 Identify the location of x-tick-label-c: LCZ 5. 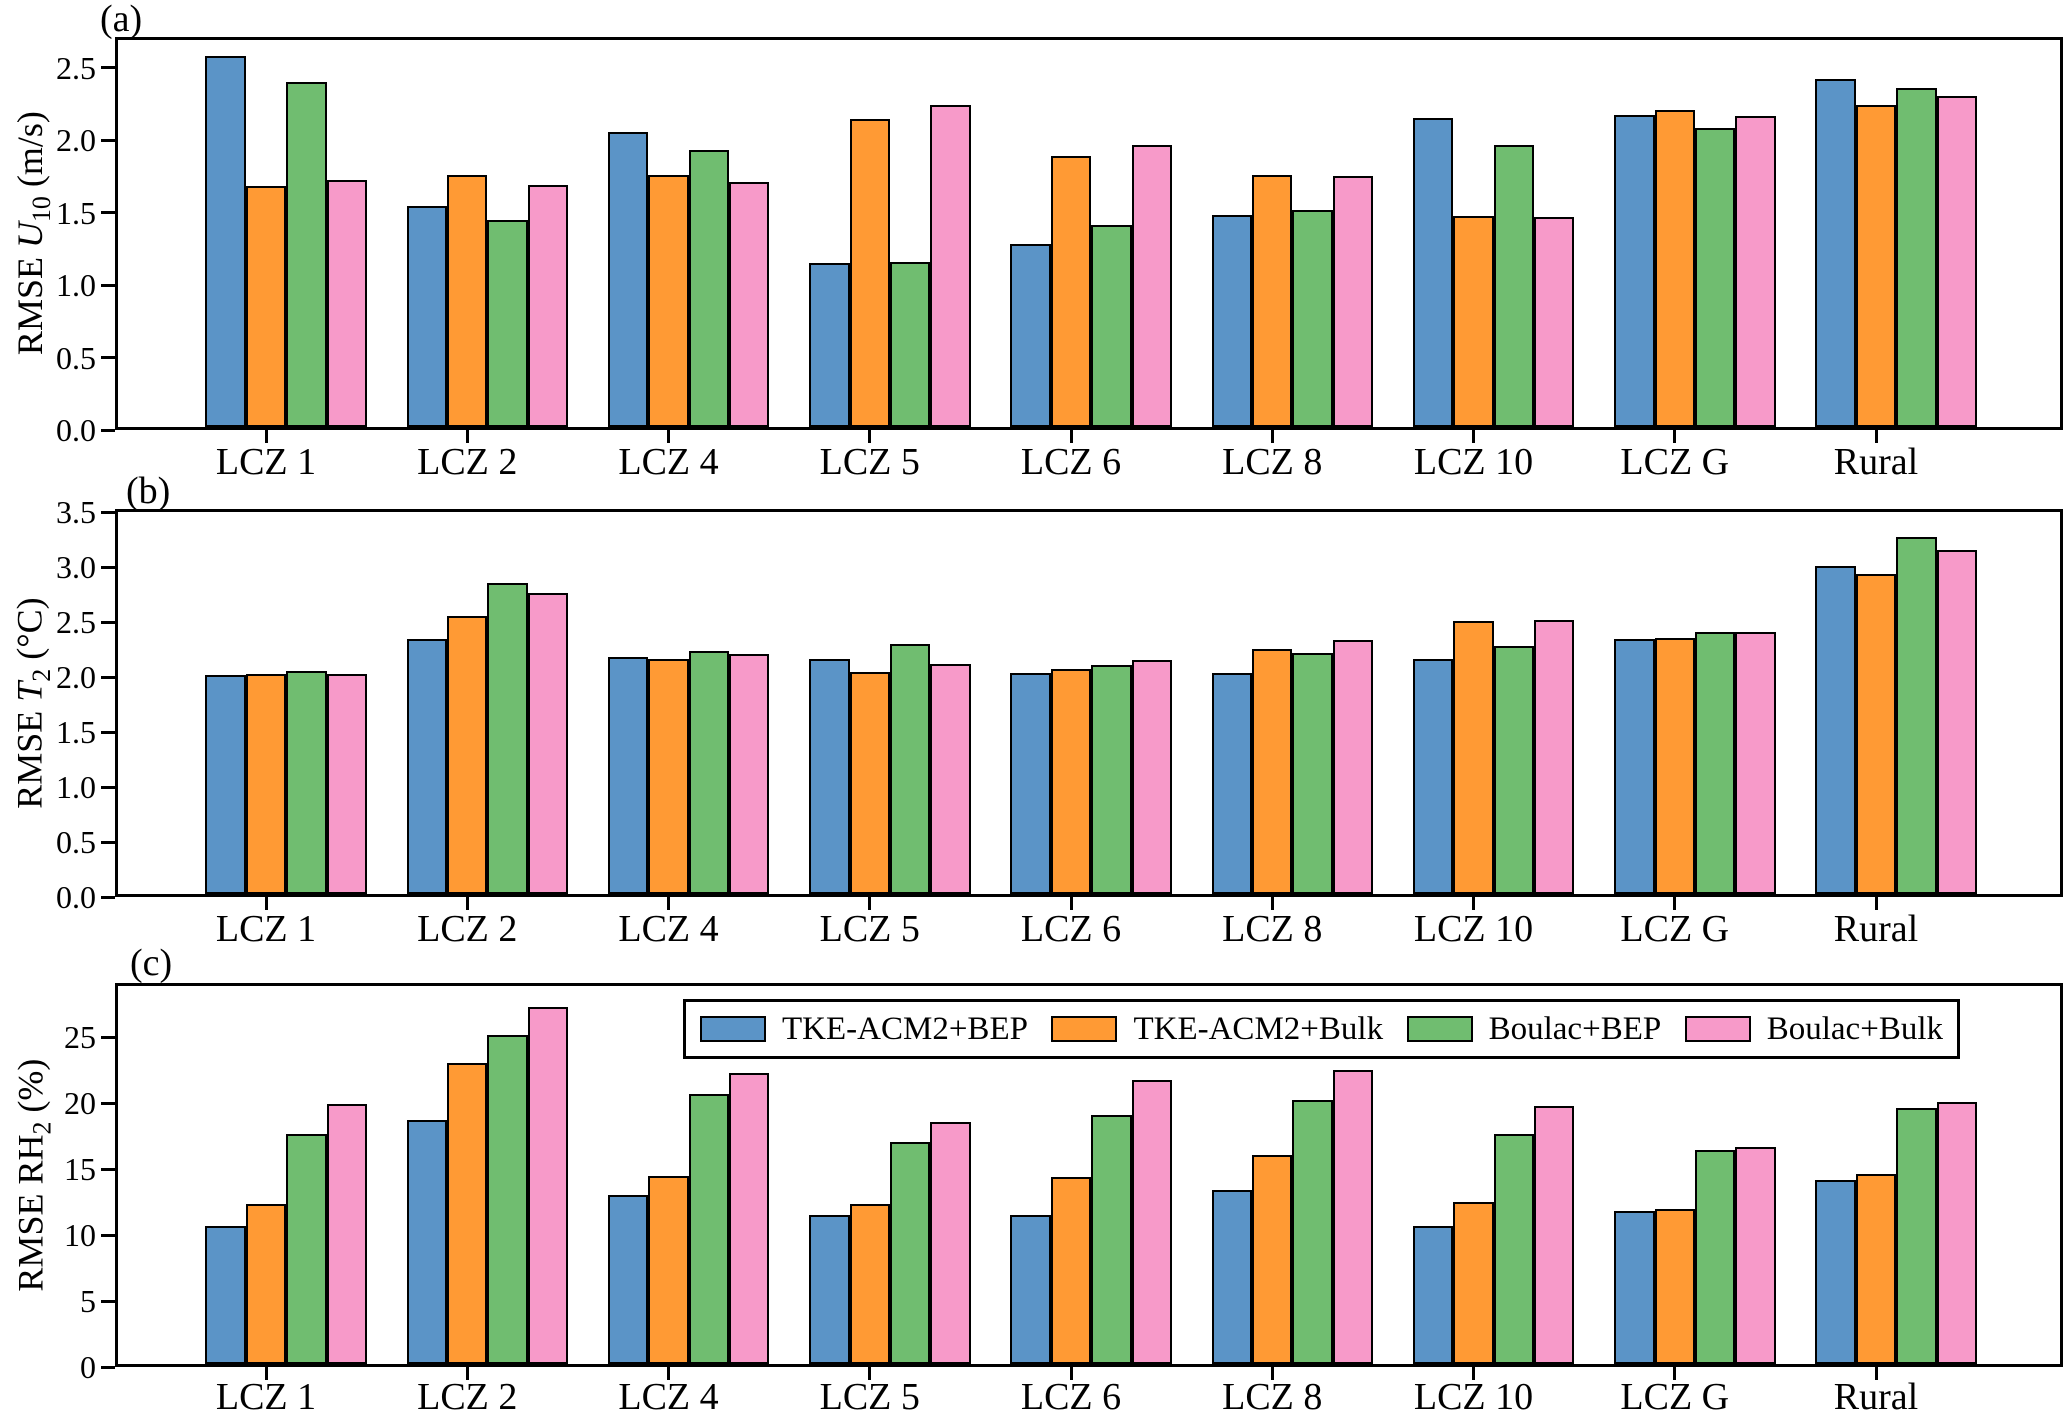
(869, 1397).